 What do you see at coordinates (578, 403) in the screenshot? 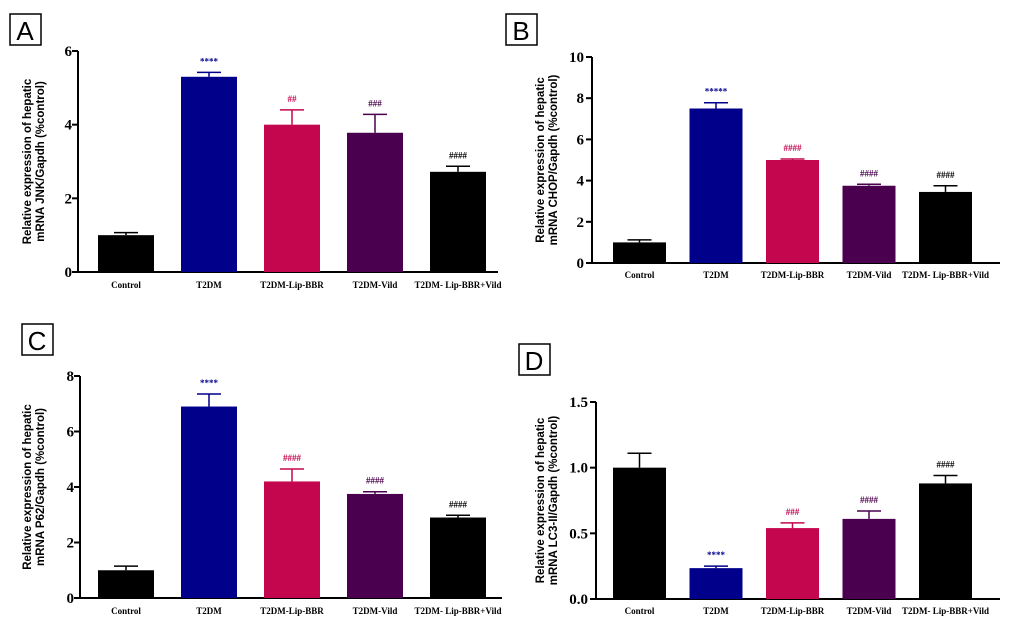
I see `y-tick-label: 1.5` at bounding box center [578, 403].